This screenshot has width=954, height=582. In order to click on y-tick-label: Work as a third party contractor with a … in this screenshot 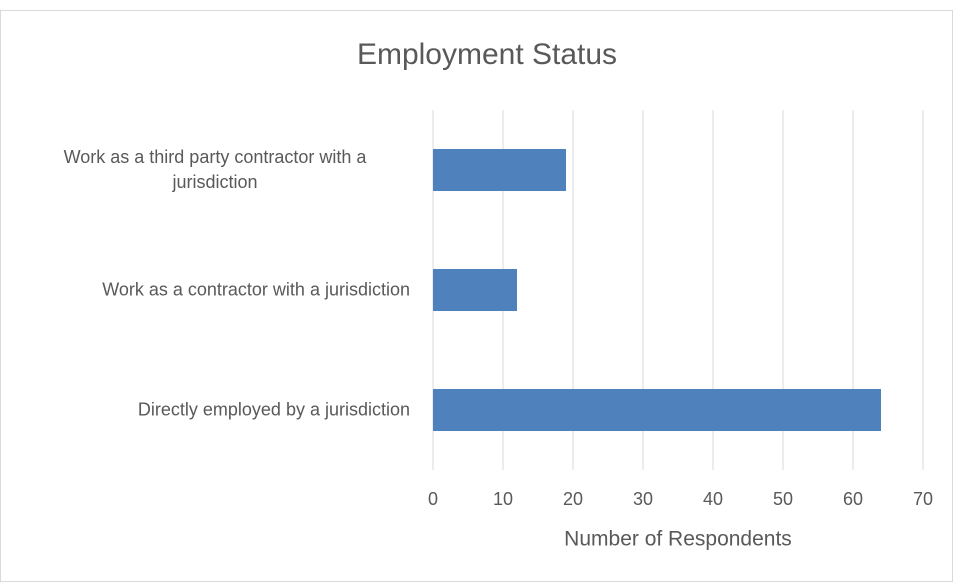, I will do `click(215, 169)`.